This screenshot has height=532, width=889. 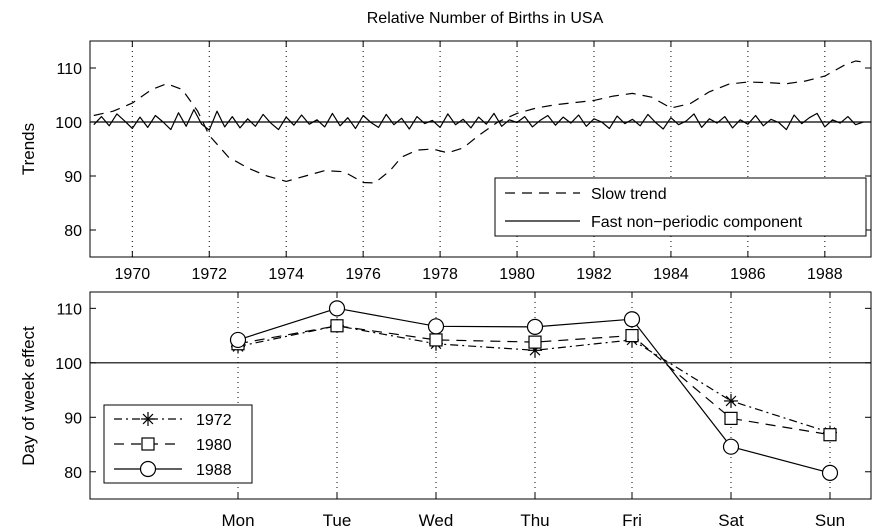 I want to click on trends-y-tick-label: 110, so click(x=69, y=69).